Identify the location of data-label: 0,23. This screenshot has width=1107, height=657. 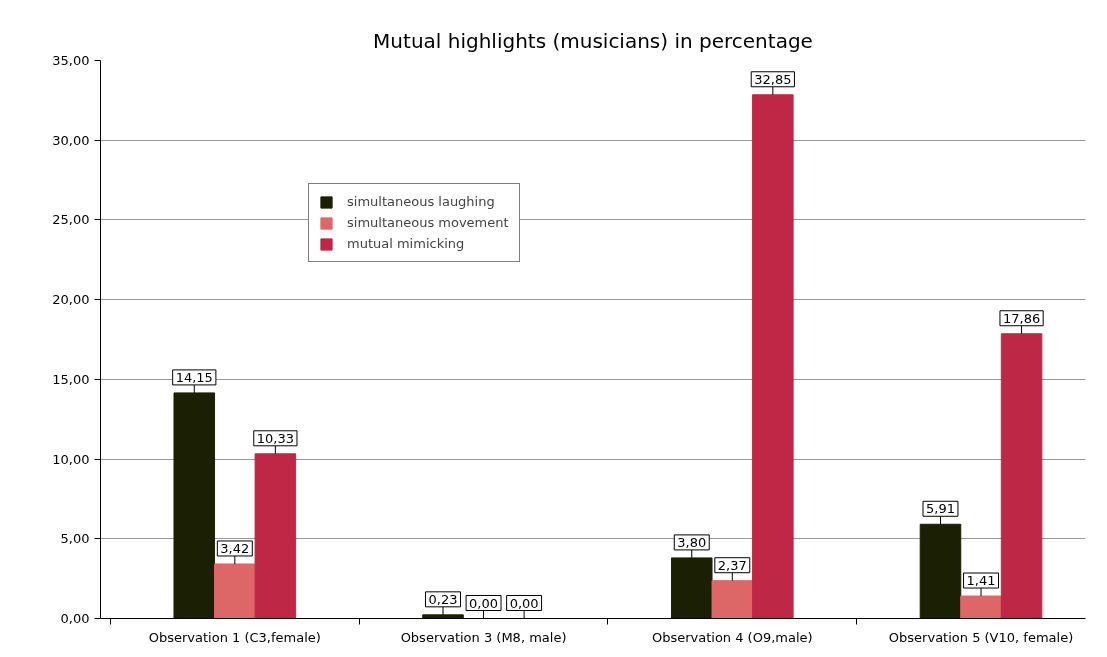
(443, 599).